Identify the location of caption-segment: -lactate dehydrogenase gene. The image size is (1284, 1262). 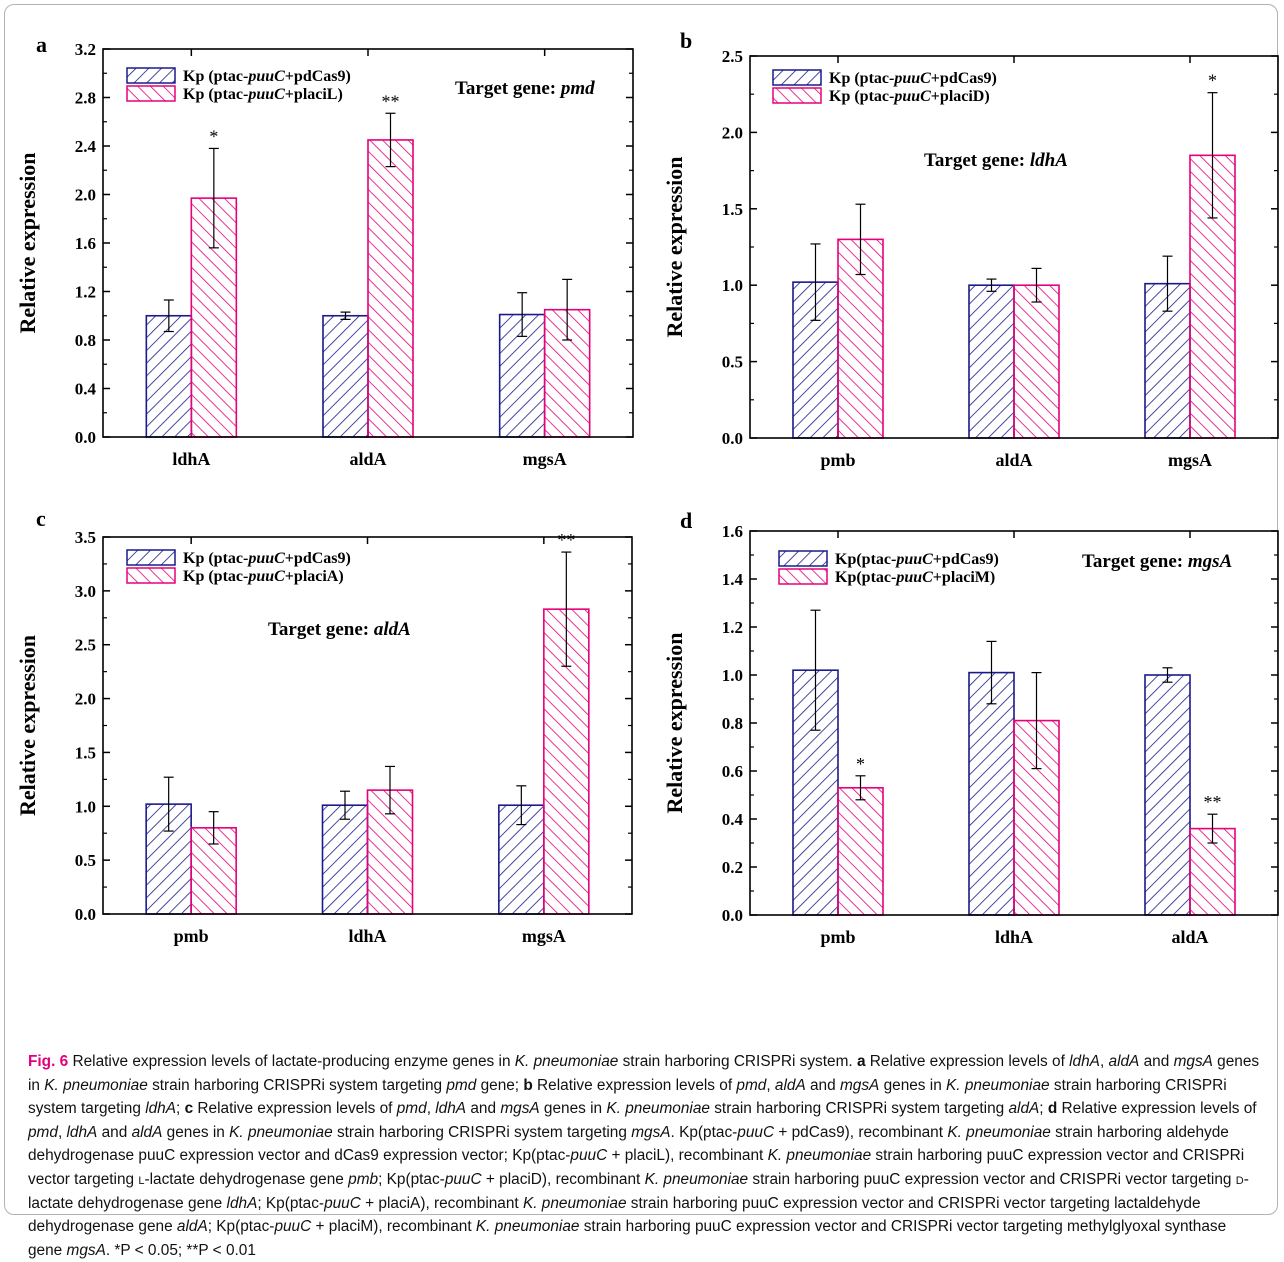
(246, 1179).